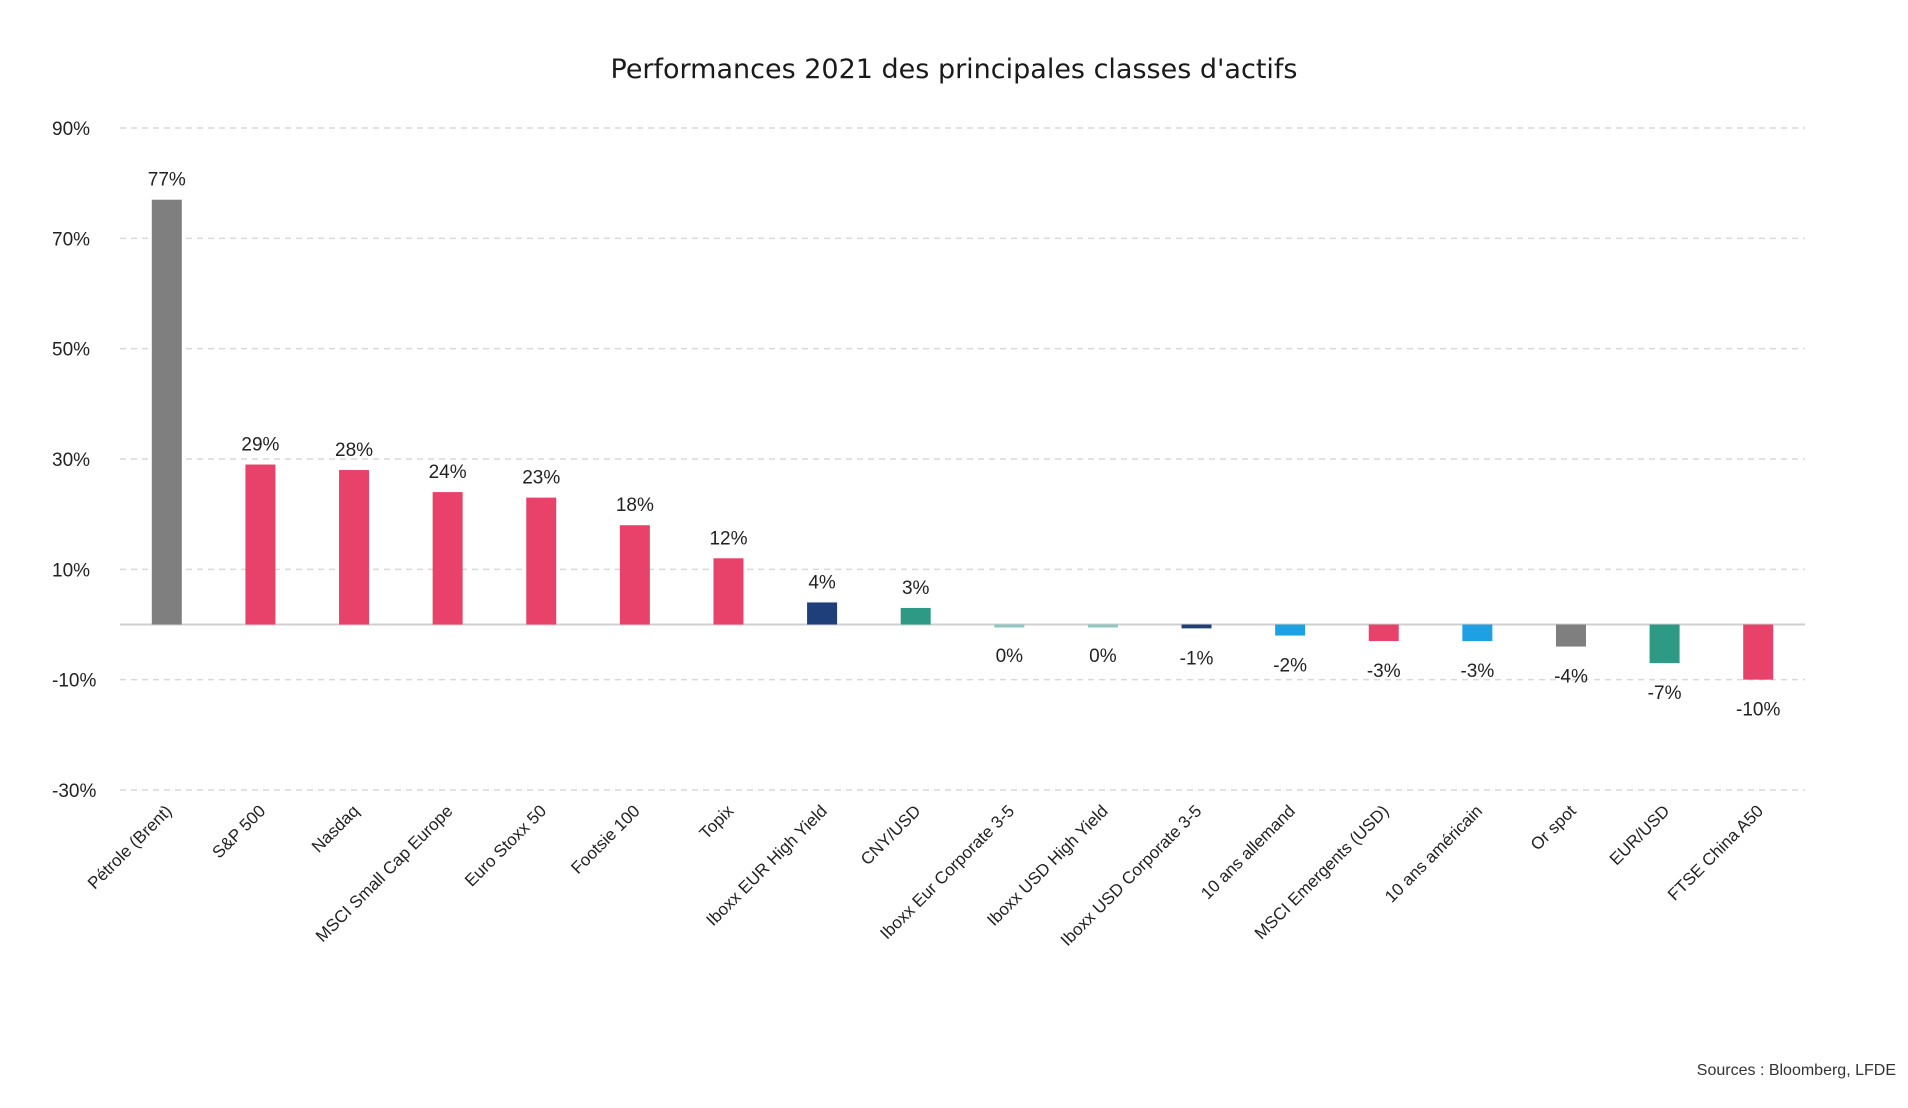 The height and width of the screenshot is (1108, 1908). Describe the element at coordinates (167, 180) in the screenshot. I see `data-label: 77%` at that location.